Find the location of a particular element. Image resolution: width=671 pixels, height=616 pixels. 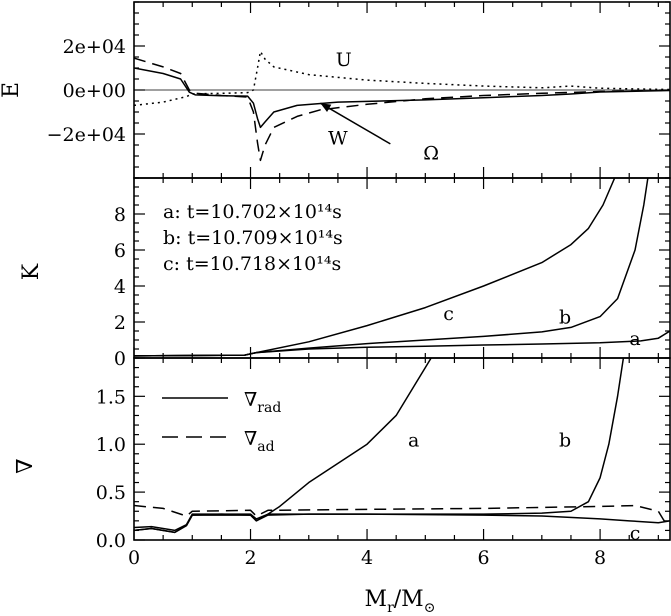

legend-rad-label: ∇rad is located at coordinates (262, 402).